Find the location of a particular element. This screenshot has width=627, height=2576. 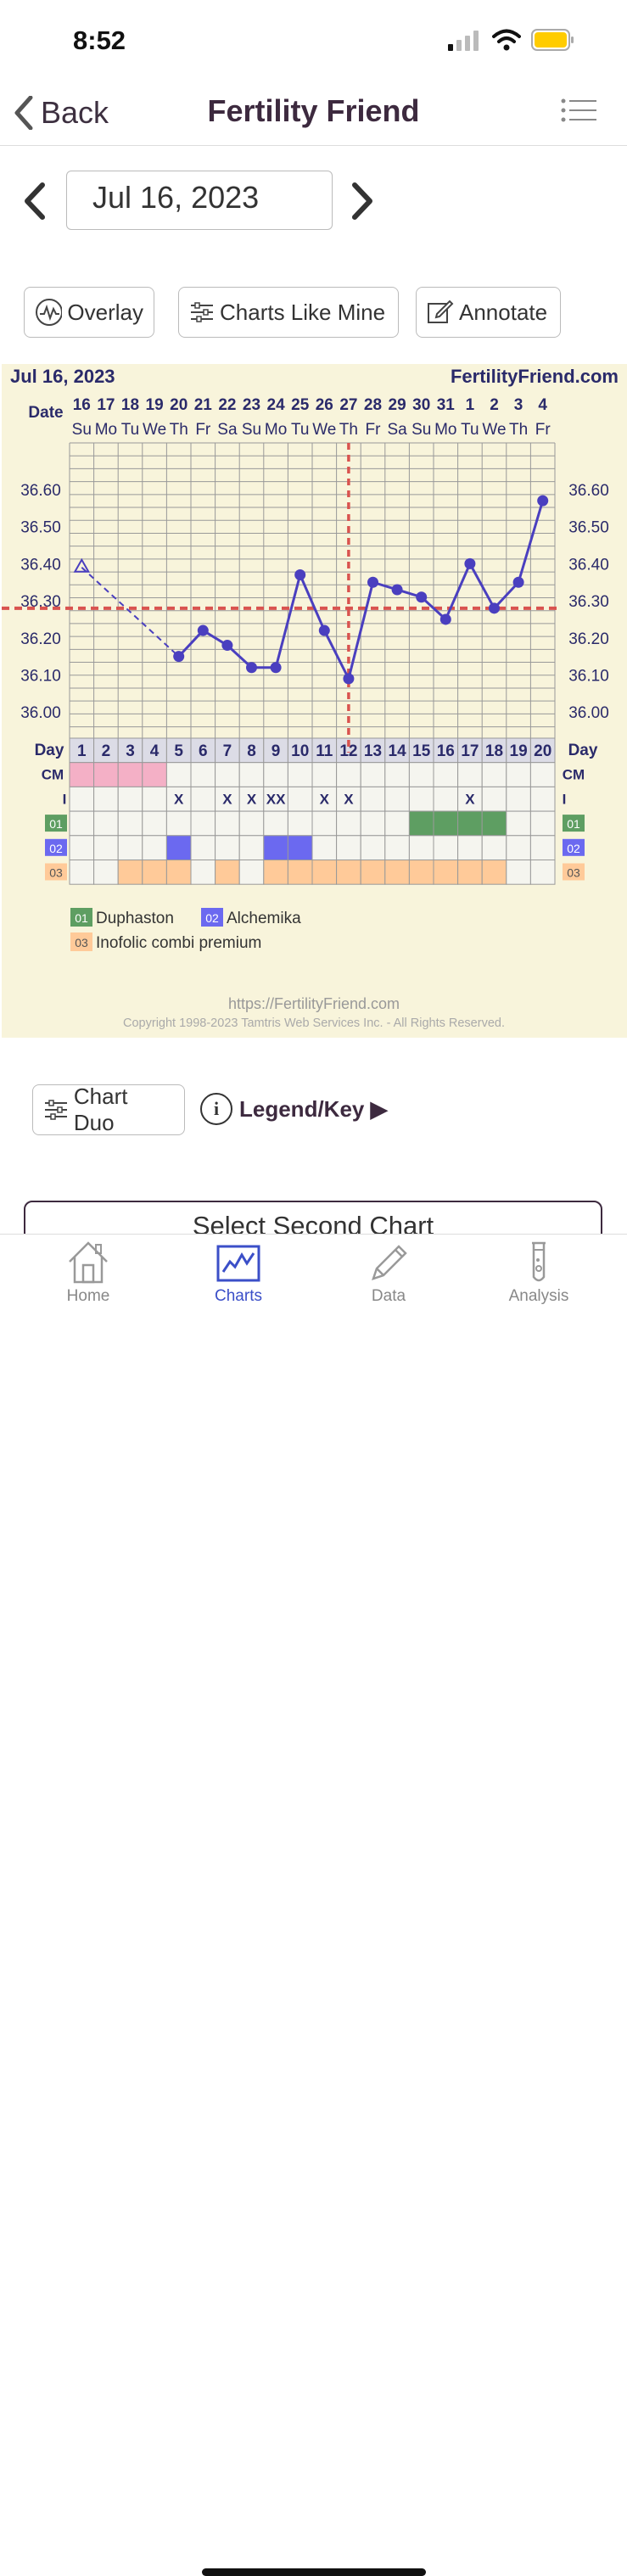

temp-point-open is located at coordinates (82, 565).